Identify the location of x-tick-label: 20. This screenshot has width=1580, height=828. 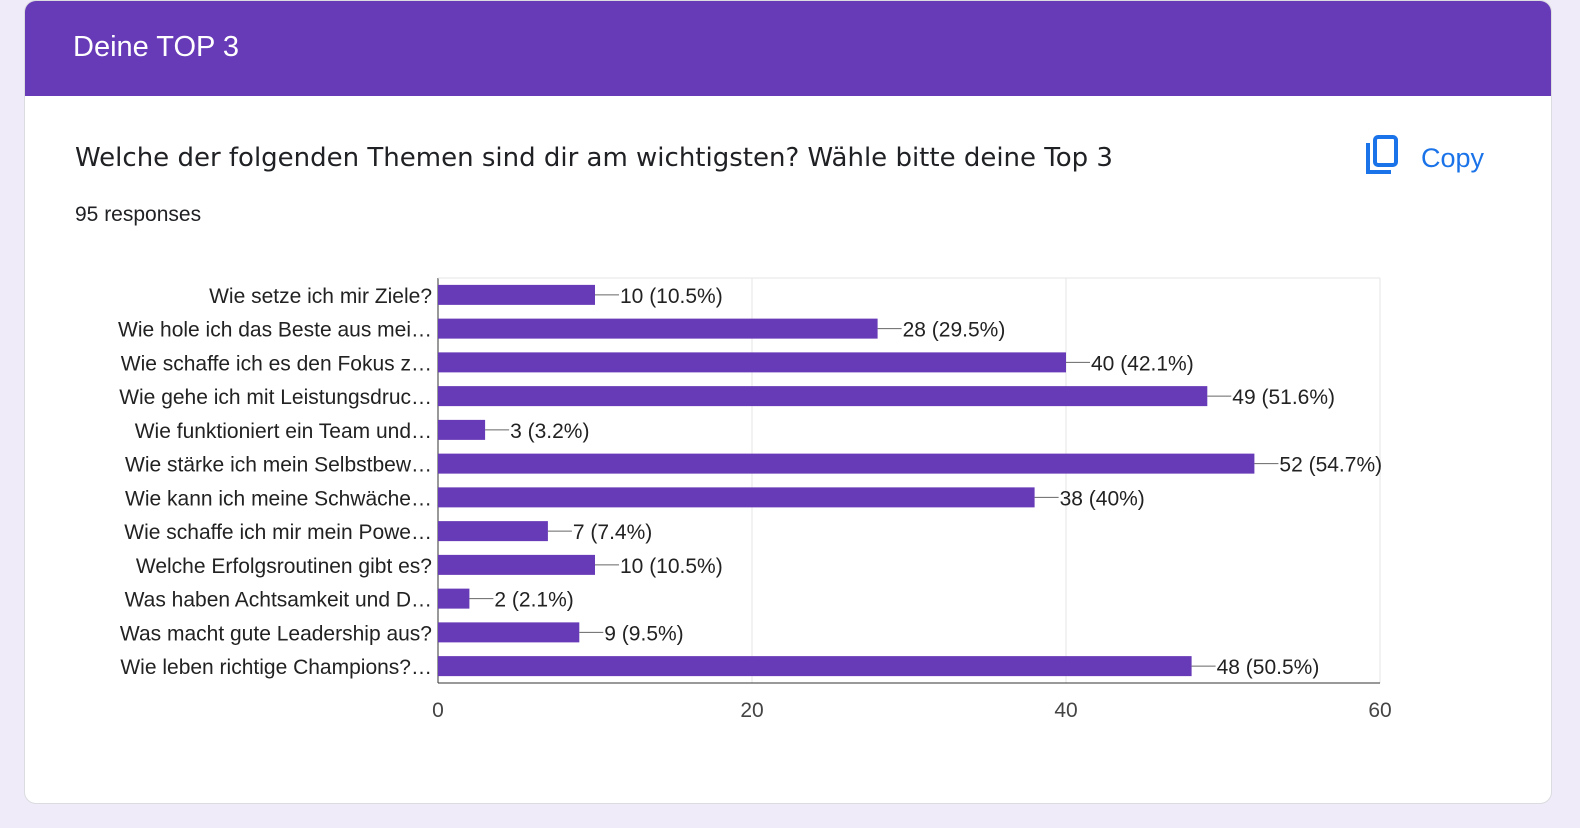
(751, 710).